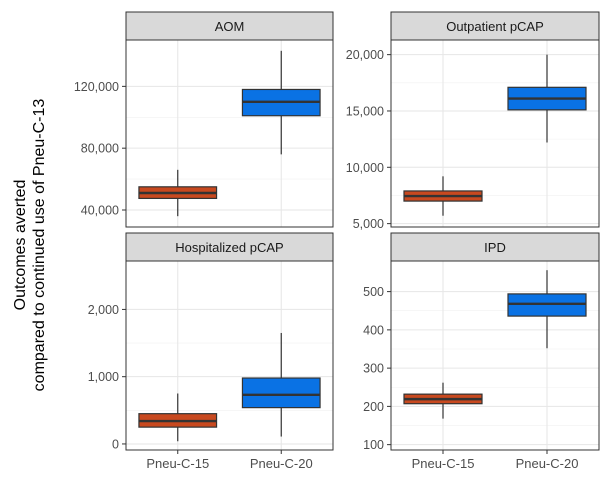 The image size is (600, 486). I want to click on facet-title: AOM, so click(230, 26).